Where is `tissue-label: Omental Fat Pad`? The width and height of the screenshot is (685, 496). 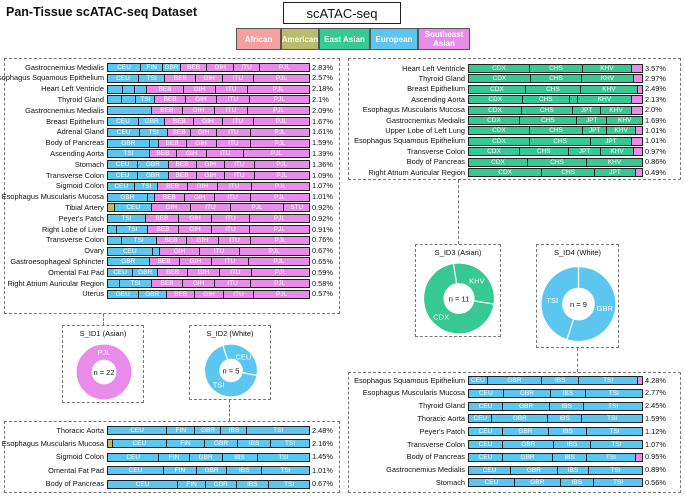
tissue-label: Omental Fat Pad is located at coordinates (76, 470).